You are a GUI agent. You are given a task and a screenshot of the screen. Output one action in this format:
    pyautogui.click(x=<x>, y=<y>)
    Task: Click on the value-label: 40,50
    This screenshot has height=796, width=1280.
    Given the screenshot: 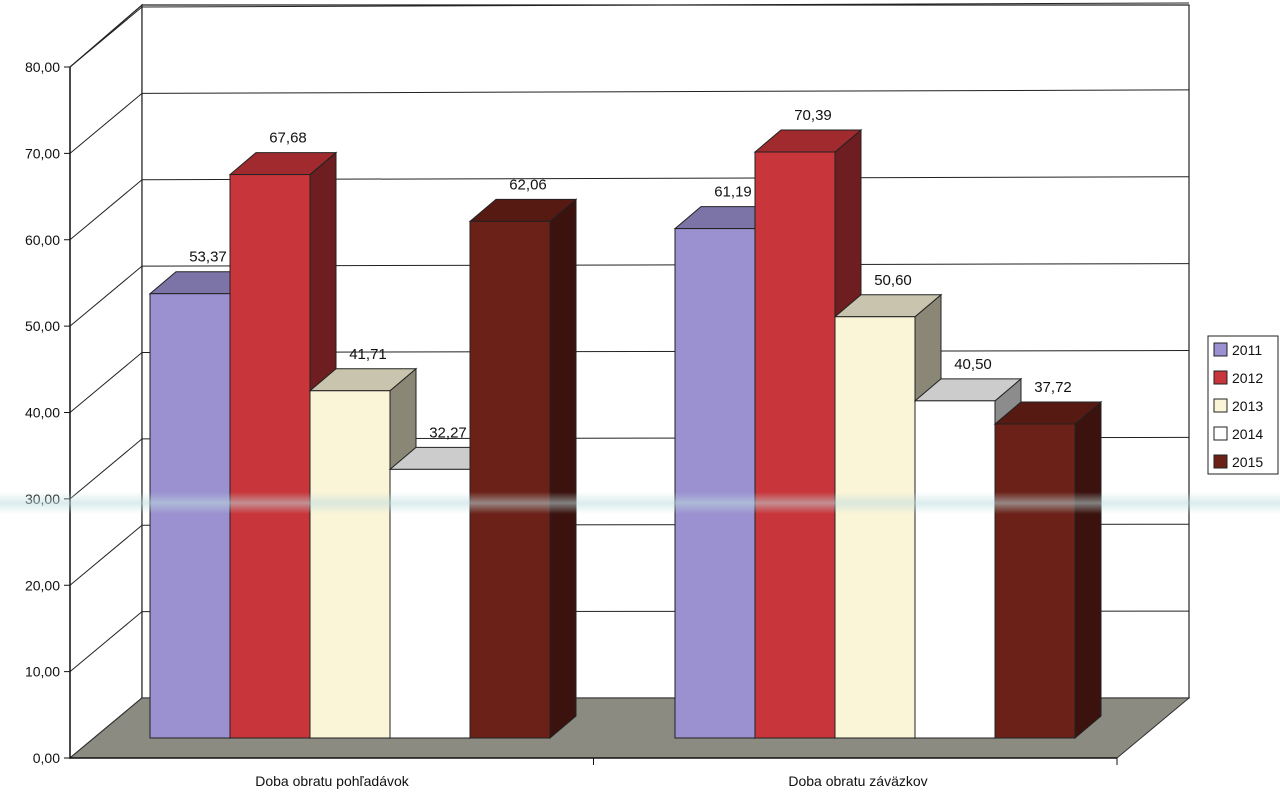 What is the action you would take?
    pyautogui.click(x=973, y=364)
    